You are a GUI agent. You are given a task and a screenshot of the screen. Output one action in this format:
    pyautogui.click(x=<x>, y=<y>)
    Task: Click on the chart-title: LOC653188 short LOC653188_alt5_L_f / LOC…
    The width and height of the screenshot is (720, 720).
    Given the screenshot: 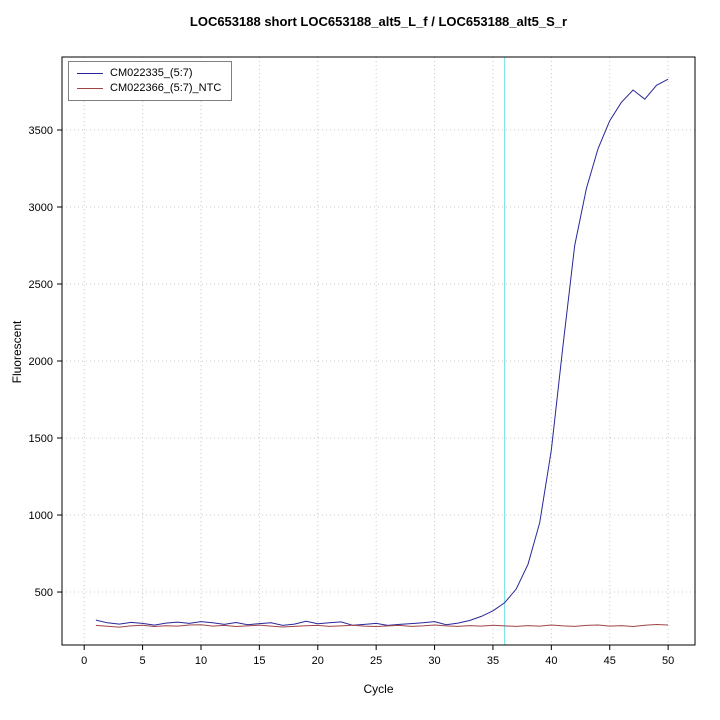 What is the action you would take?
    pyautogui.click(x=378, y=21)
    